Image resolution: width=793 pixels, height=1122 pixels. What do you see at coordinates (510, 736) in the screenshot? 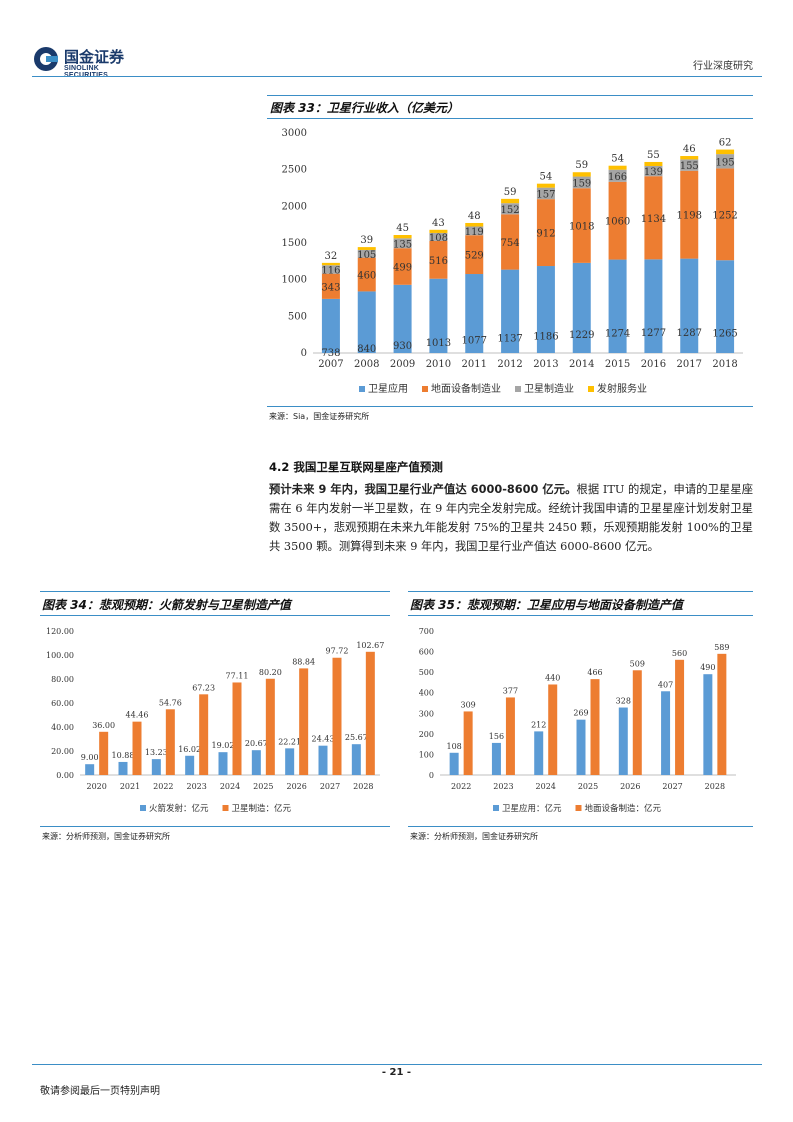
I see `fig35-bar-1-2023` at bounding box center [510, 736].